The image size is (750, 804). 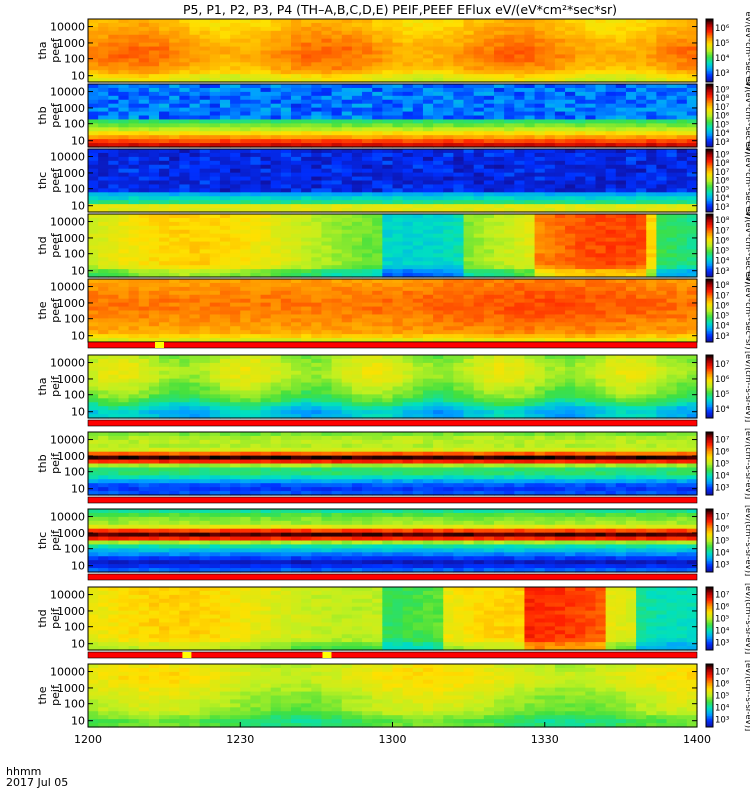 What do you see at coordinates (49, 50) in the screenshot?
I see `panel-label: thapeef` at bounding box center [49, 50].